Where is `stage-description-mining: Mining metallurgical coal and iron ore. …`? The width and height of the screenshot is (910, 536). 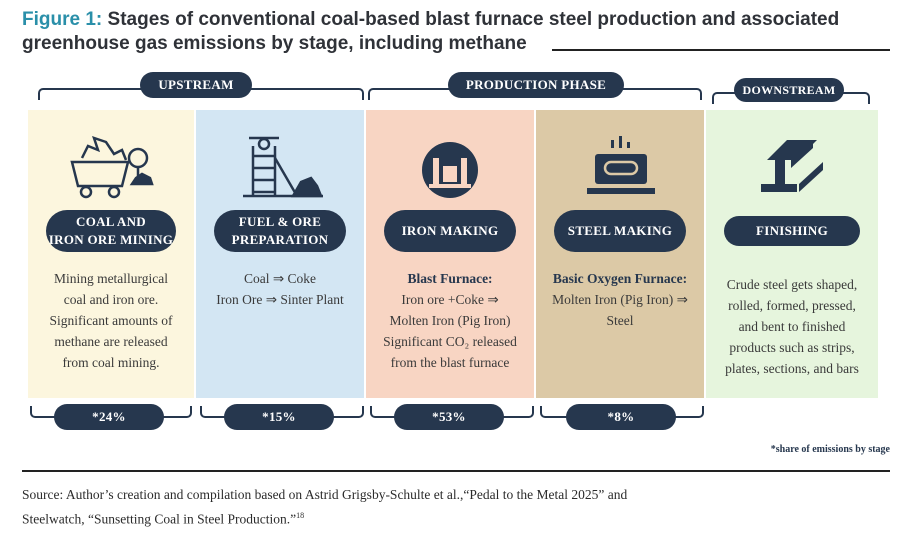
stage-description-mining: Mining metallurgical coal and iron ore. … is located at coordinates (111, 320).